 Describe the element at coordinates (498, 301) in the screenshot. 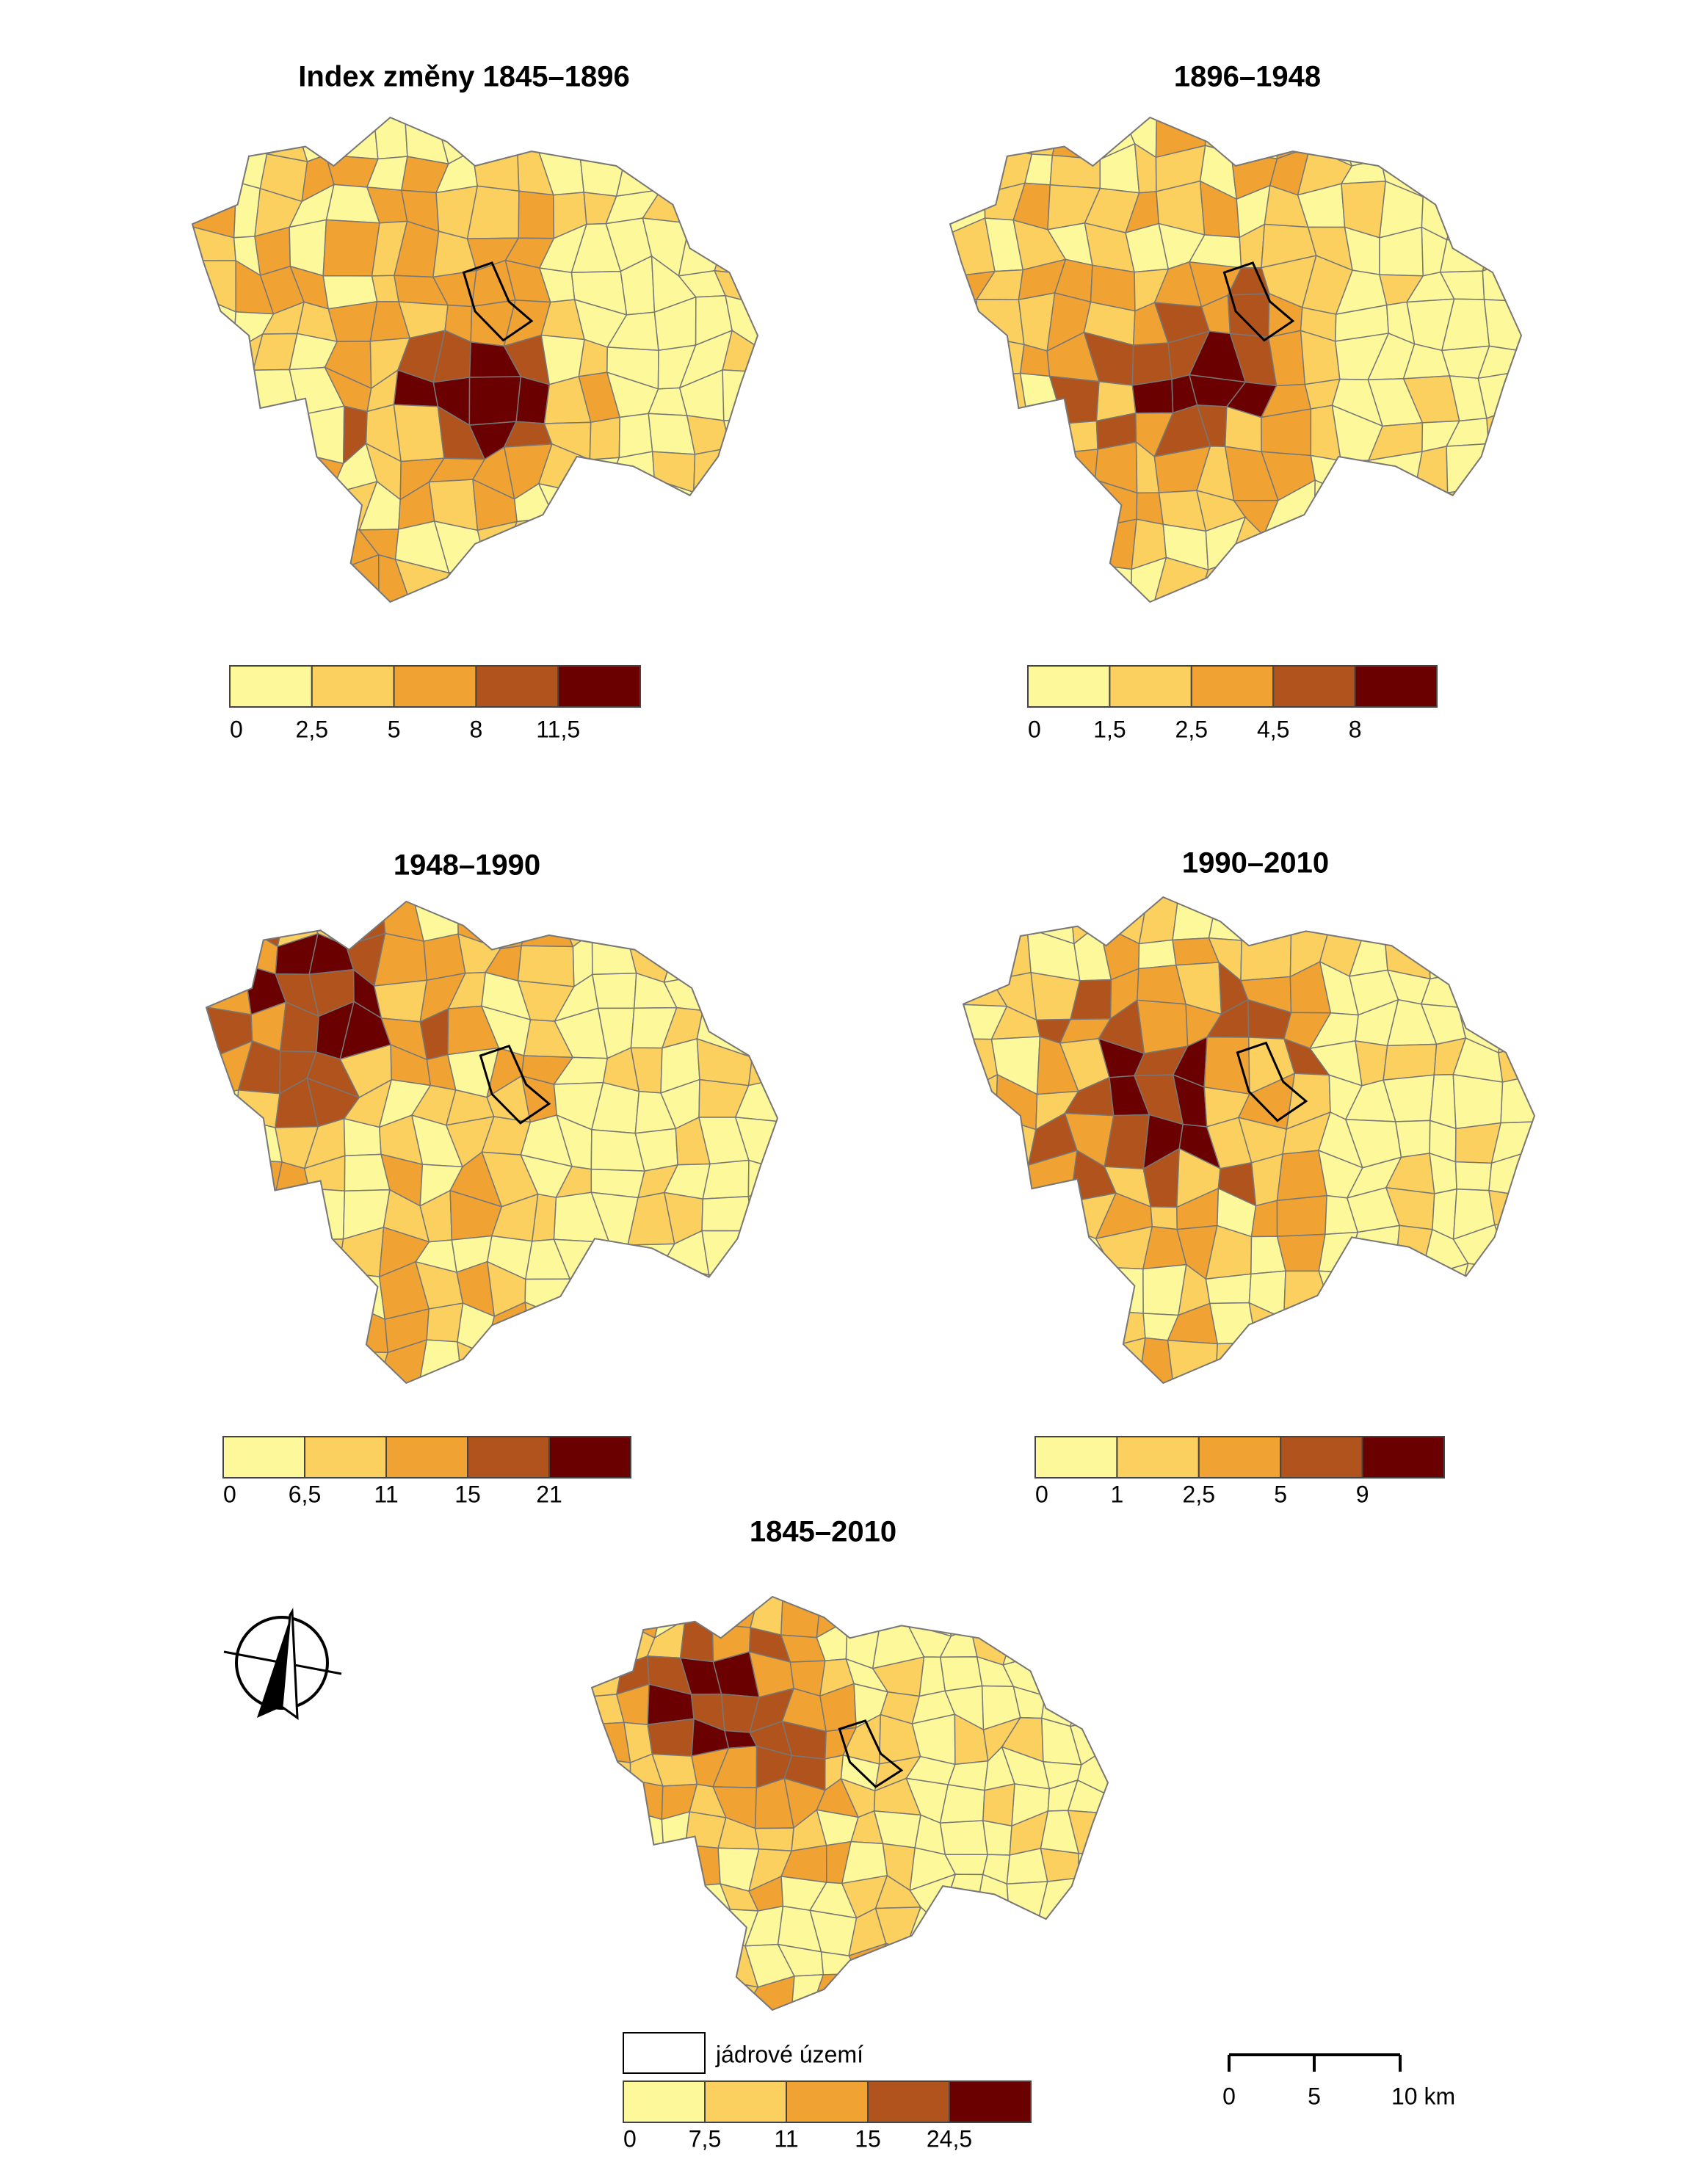

I see `core-territory` at that location.